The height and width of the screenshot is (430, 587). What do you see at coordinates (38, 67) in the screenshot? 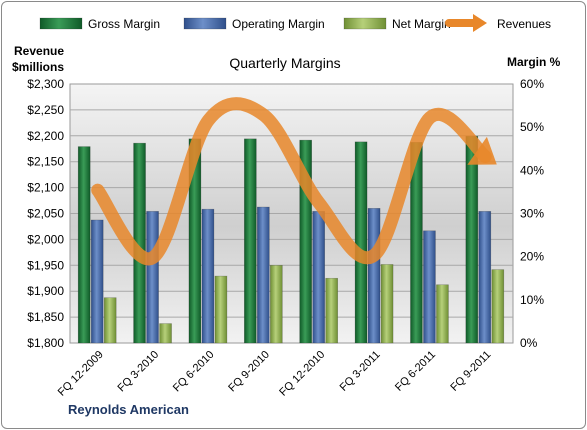
I see `left-axis-title-line2: $millions` at bounding box center [38, 67].